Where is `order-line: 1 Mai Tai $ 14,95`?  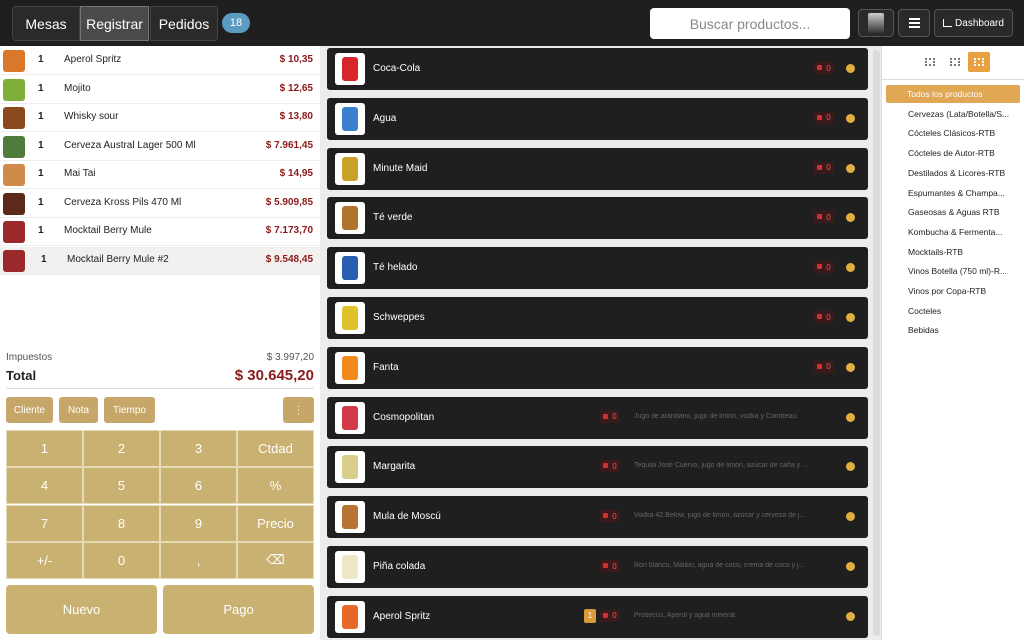 order-line: 1 Mai Tai $ 14,95 is located at coordinates (160, 175).